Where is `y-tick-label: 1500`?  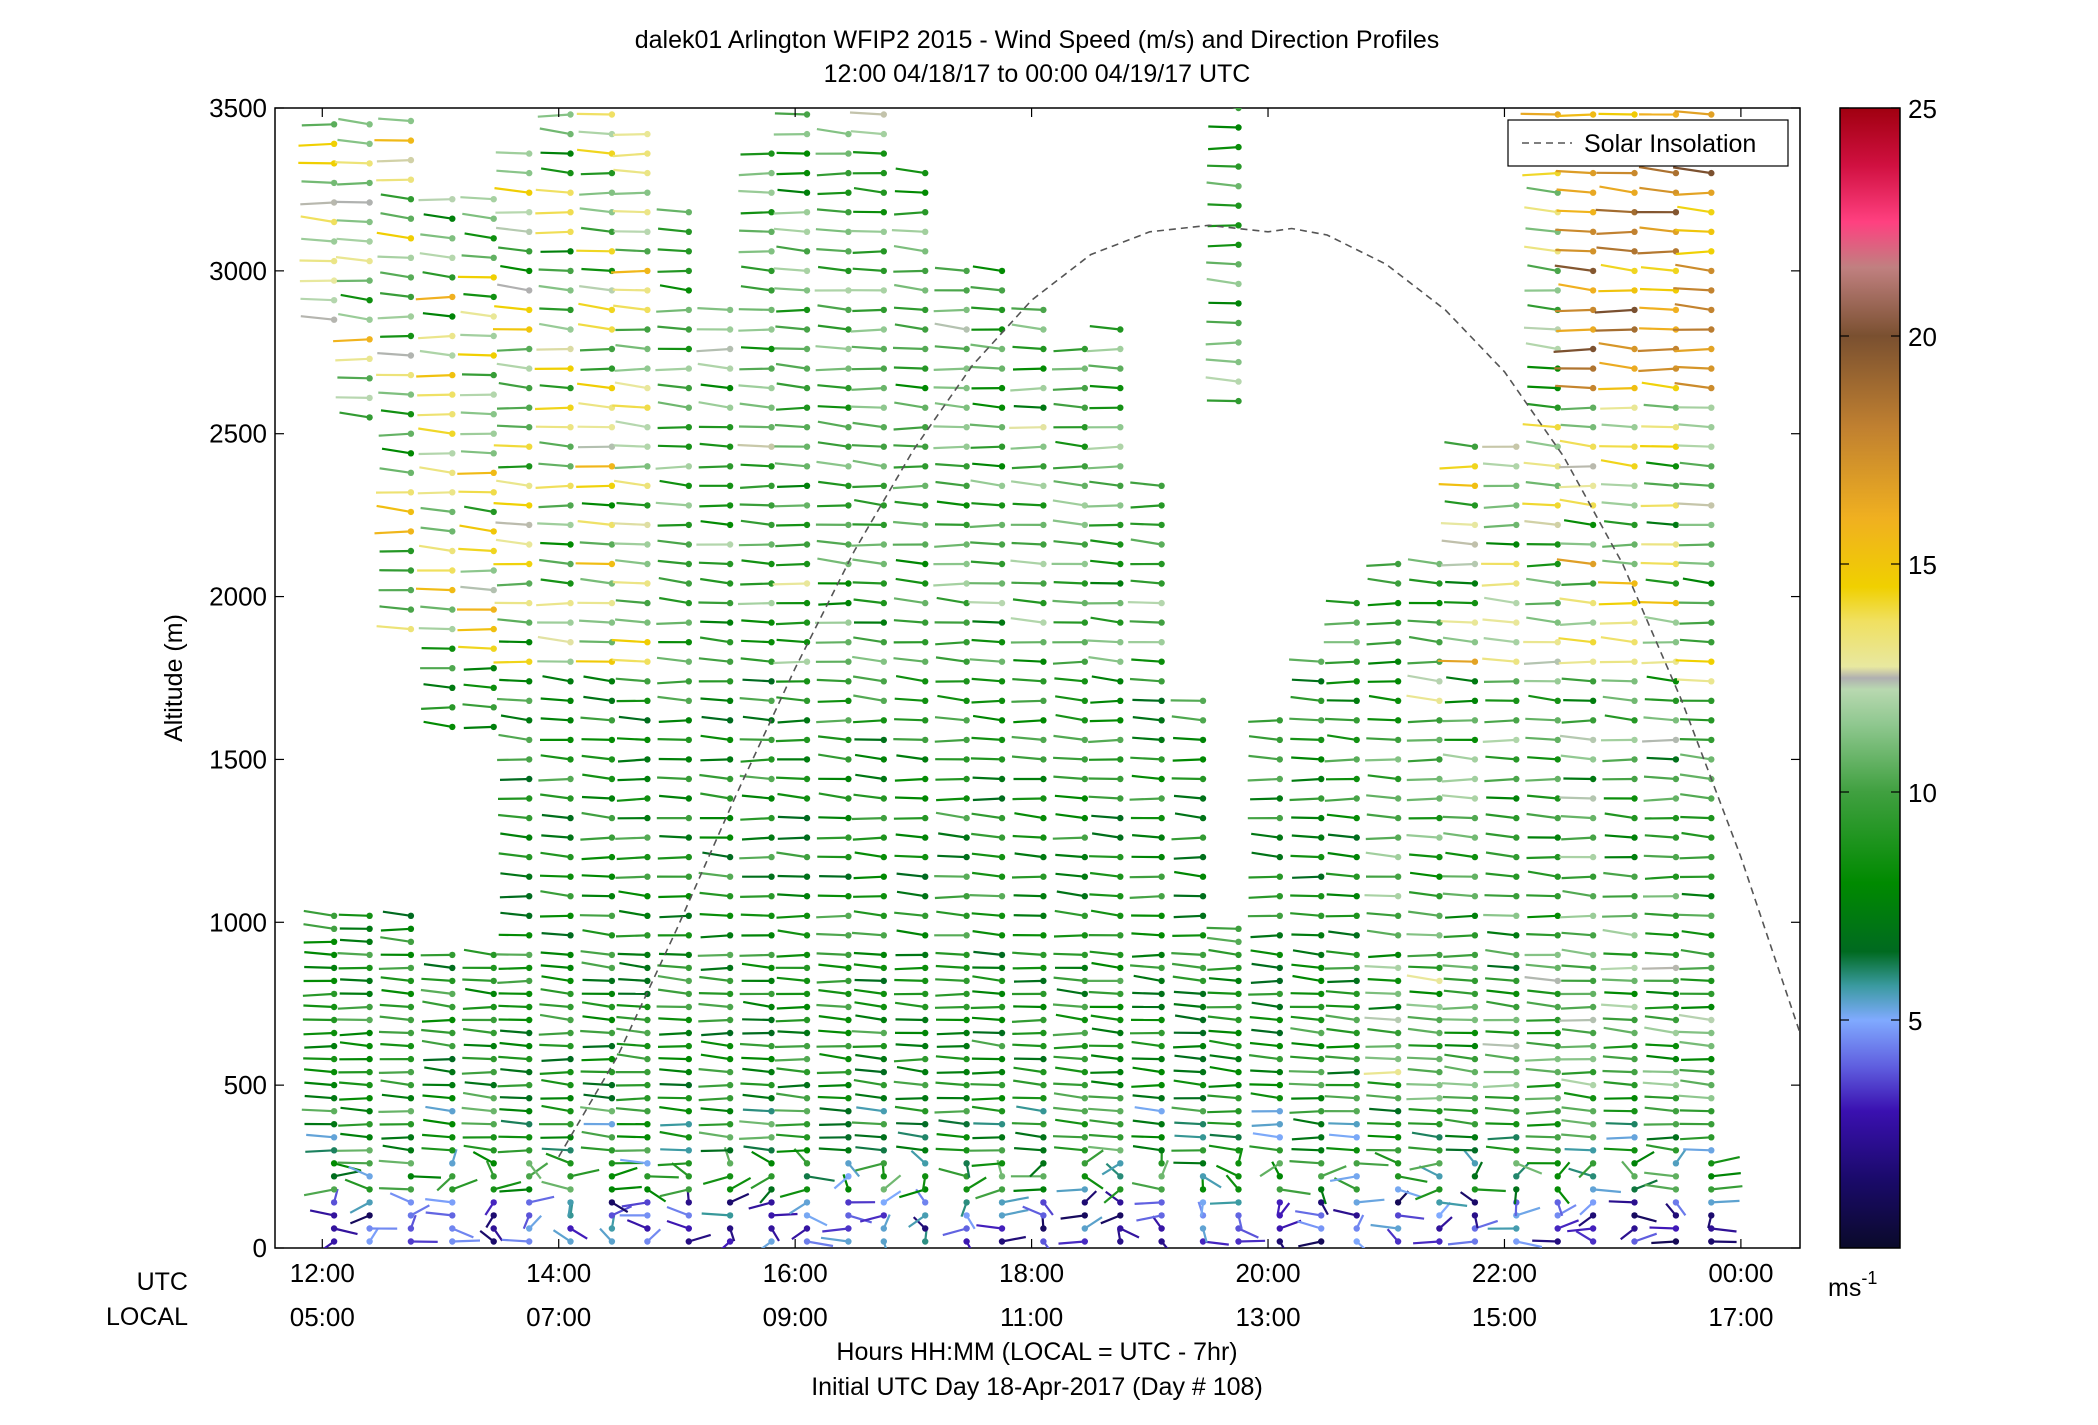 y-tick-label: 1500 is located at coordinates (238, 759).